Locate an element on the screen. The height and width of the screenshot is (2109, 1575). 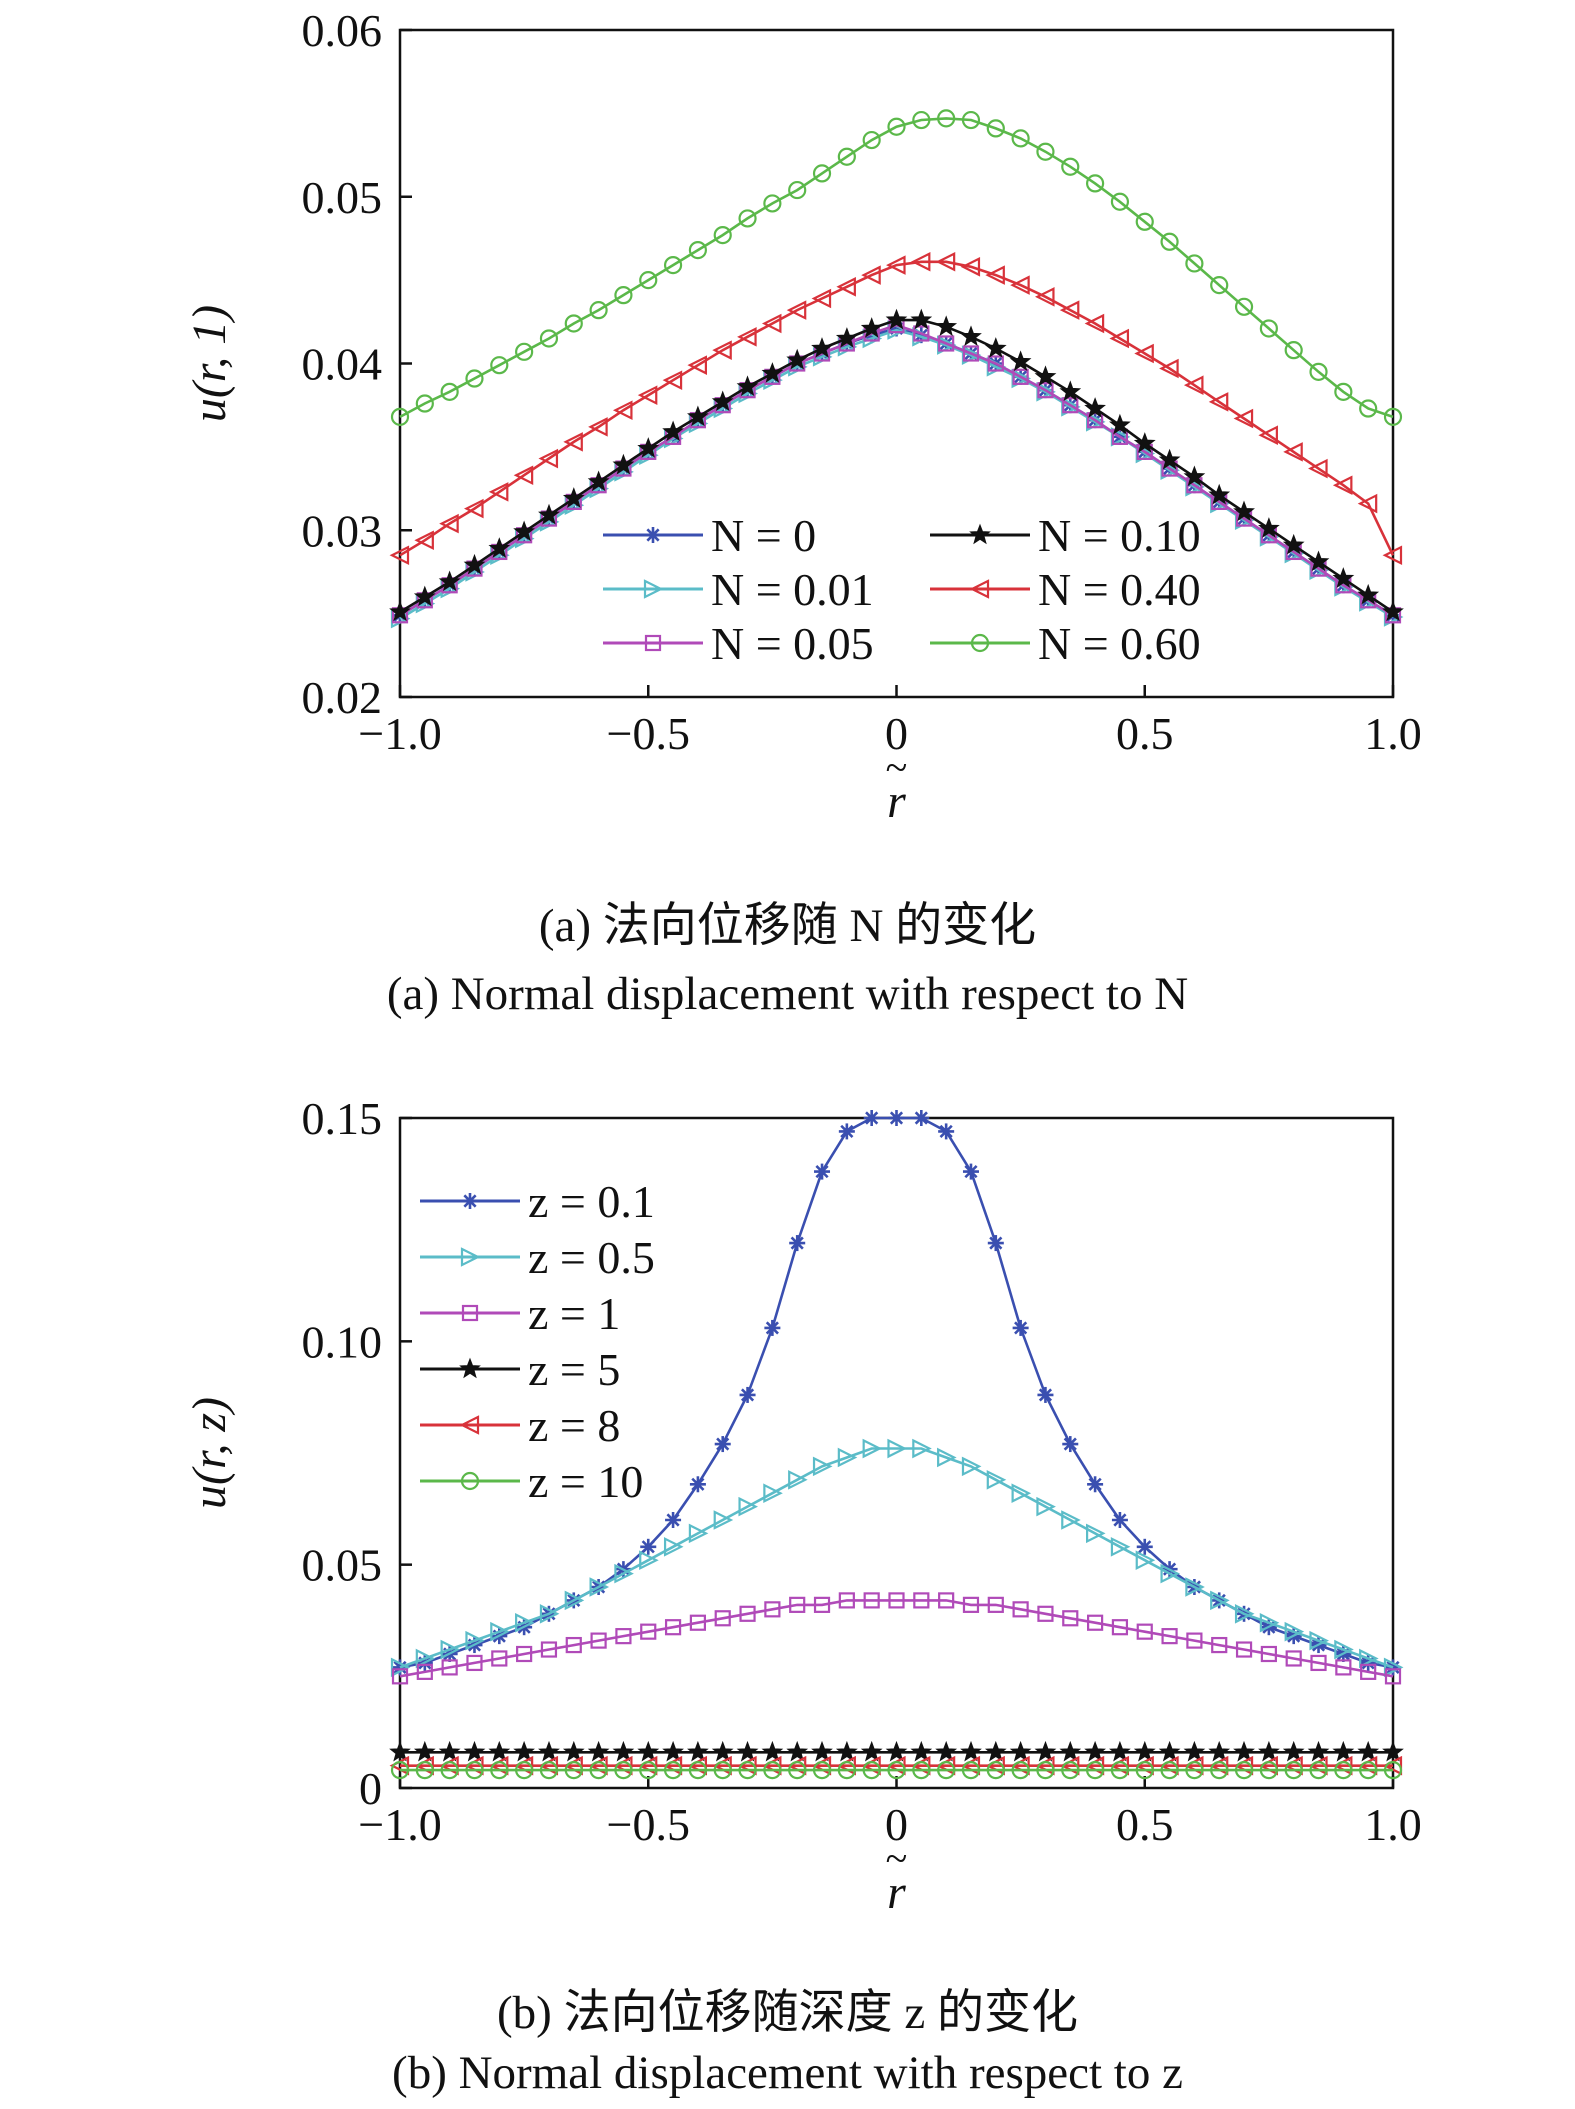
legend-label: z = 8 is located at coordinates (574, 1425).